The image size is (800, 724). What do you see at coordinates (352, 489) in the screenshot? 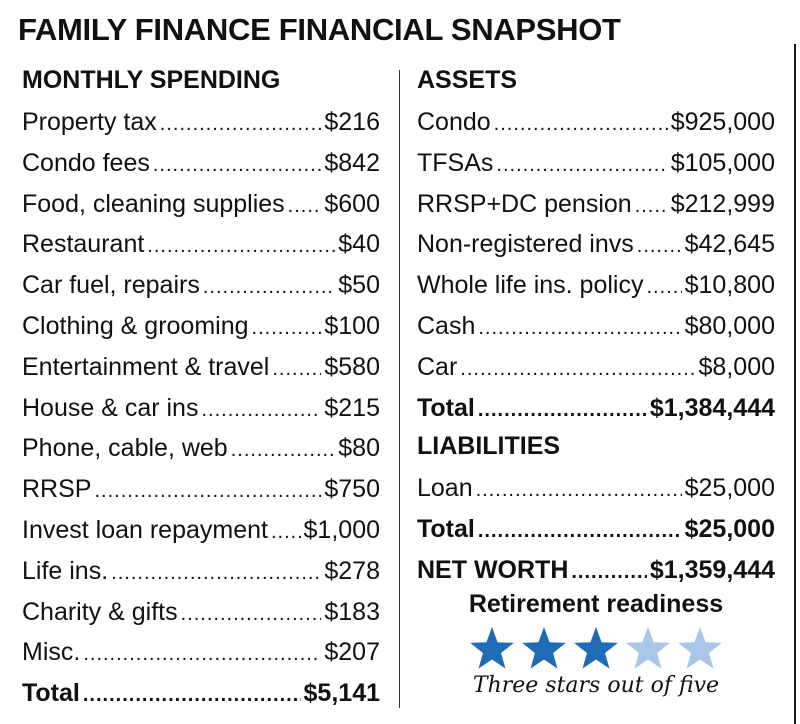
I see `spending-value: $750` at bounding box center [352, 489].